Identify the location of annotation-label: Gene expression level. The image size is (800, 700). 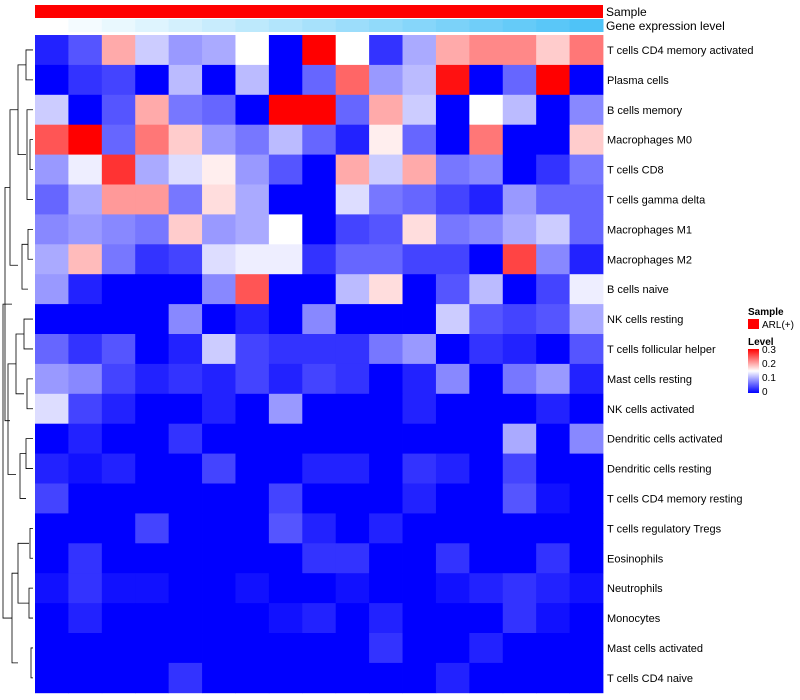
(665, 26).